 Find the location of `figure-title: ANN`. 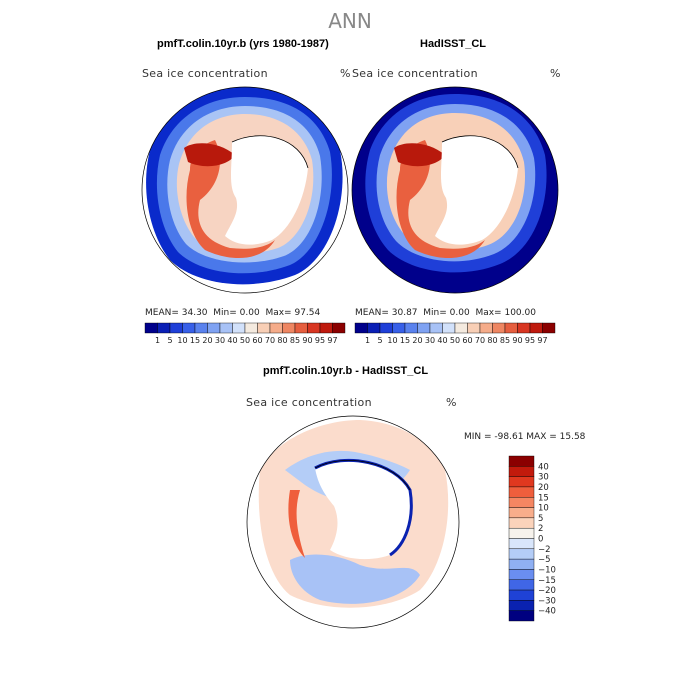

figure-title: ANN is located at coordinates (350, 21).